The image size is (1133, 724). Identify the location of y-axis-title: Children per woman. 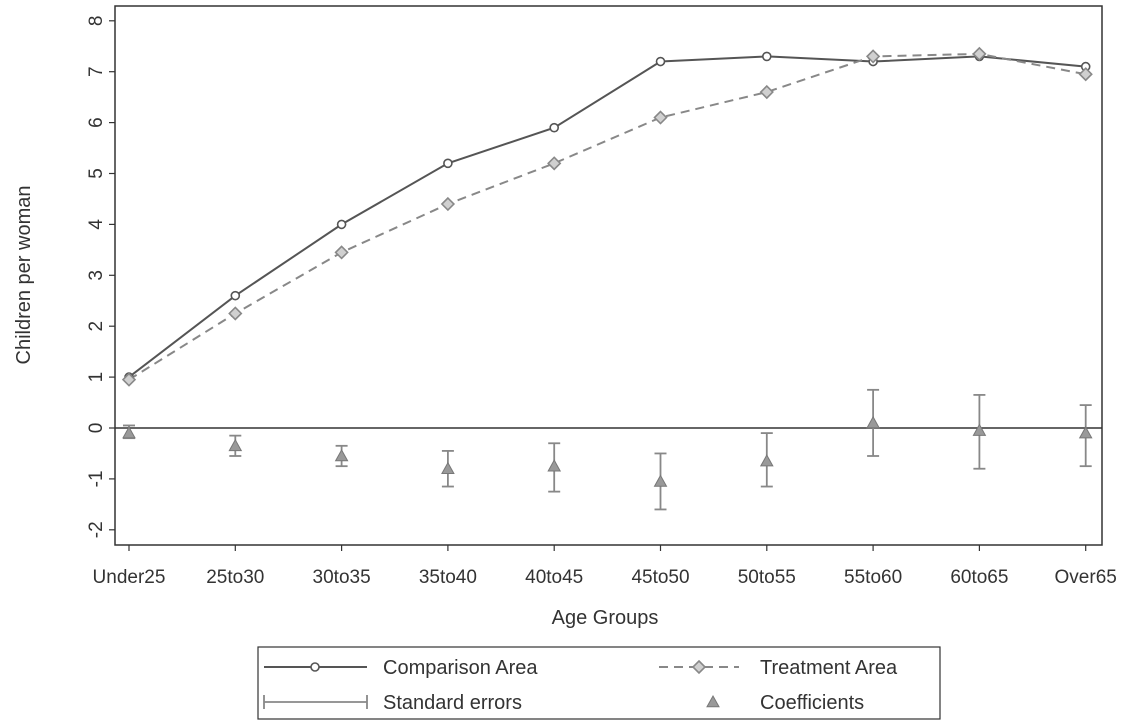
(24, 275).